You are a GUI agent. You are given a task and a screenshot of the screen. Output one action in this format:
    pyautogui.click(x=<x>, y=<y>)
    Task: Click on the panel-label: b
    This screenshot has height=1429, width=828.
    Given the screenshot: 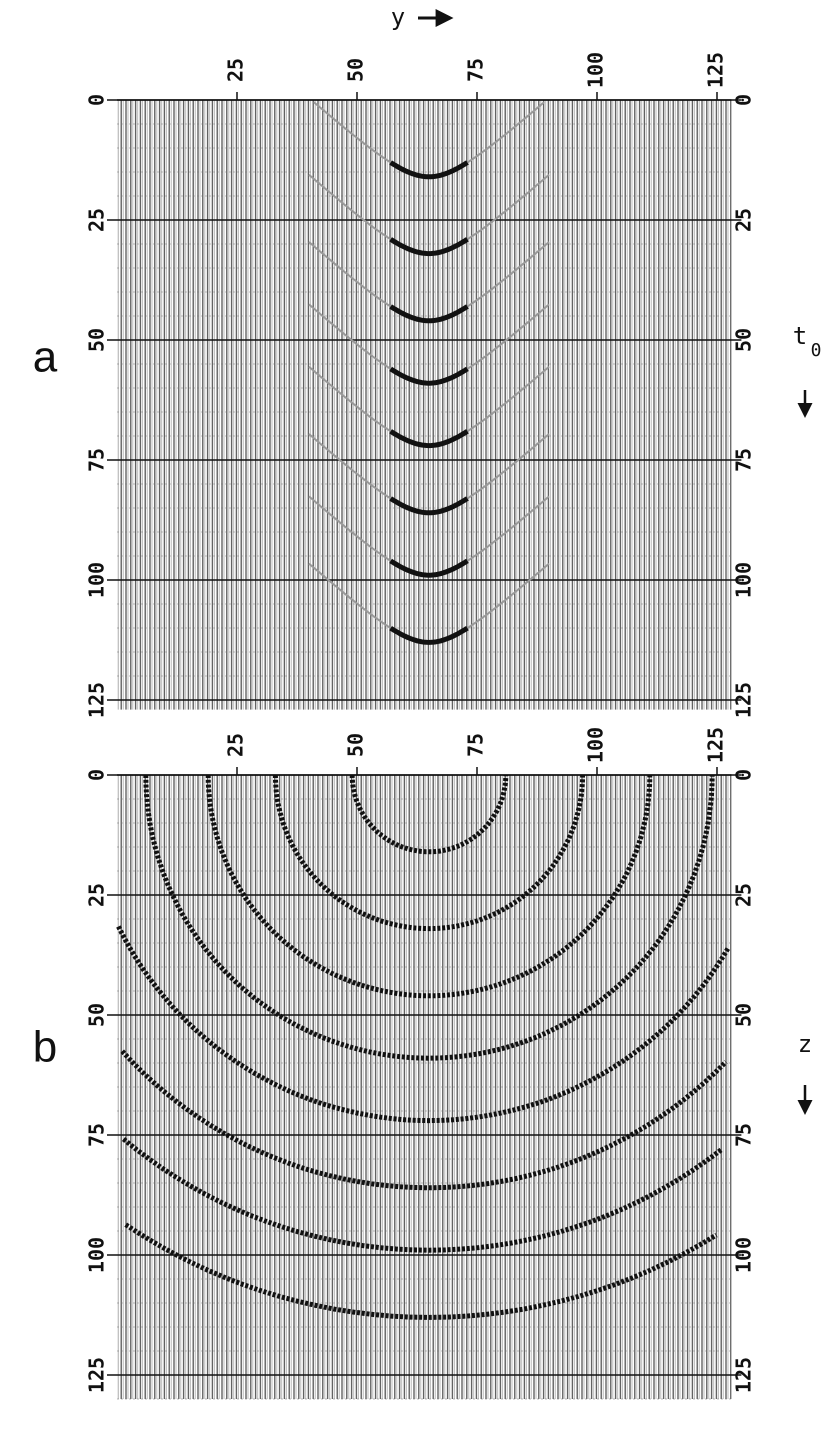 What is the action you would take?
    pyautogui.click(x=45, y=1047)
    